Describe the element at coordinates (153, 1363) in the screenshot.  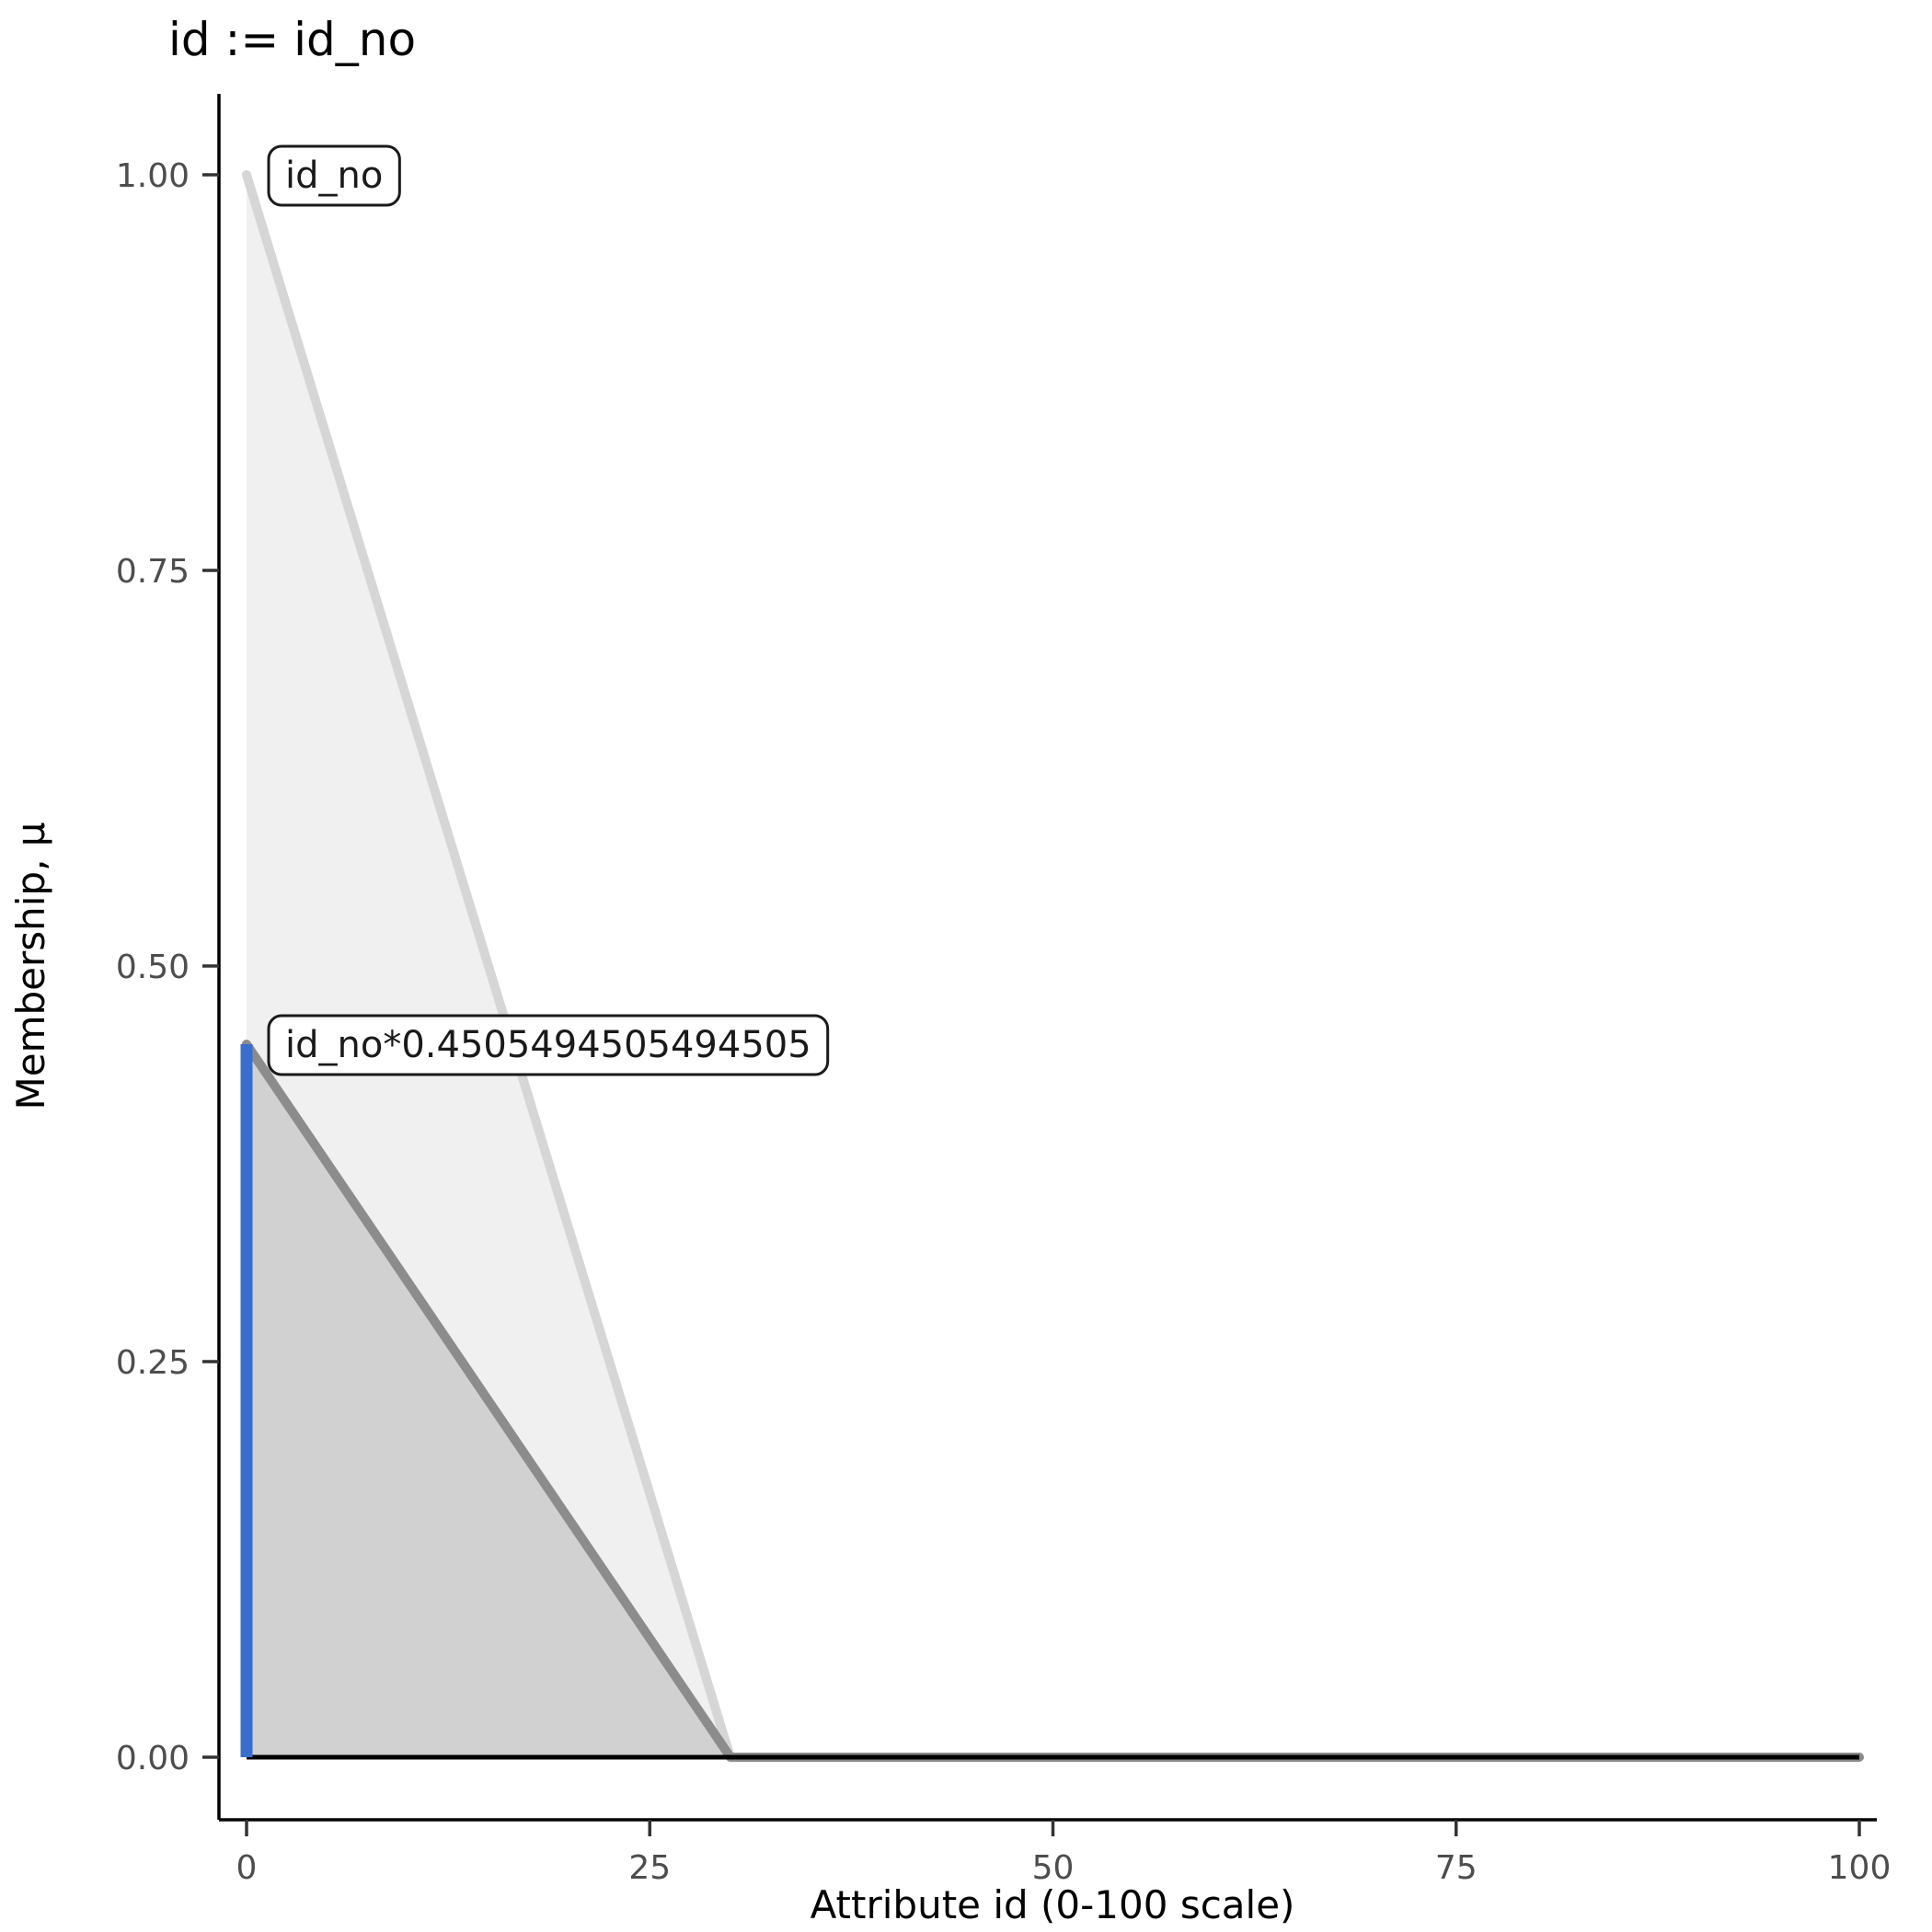
I see `y-tick-label: 0.25` at that location.